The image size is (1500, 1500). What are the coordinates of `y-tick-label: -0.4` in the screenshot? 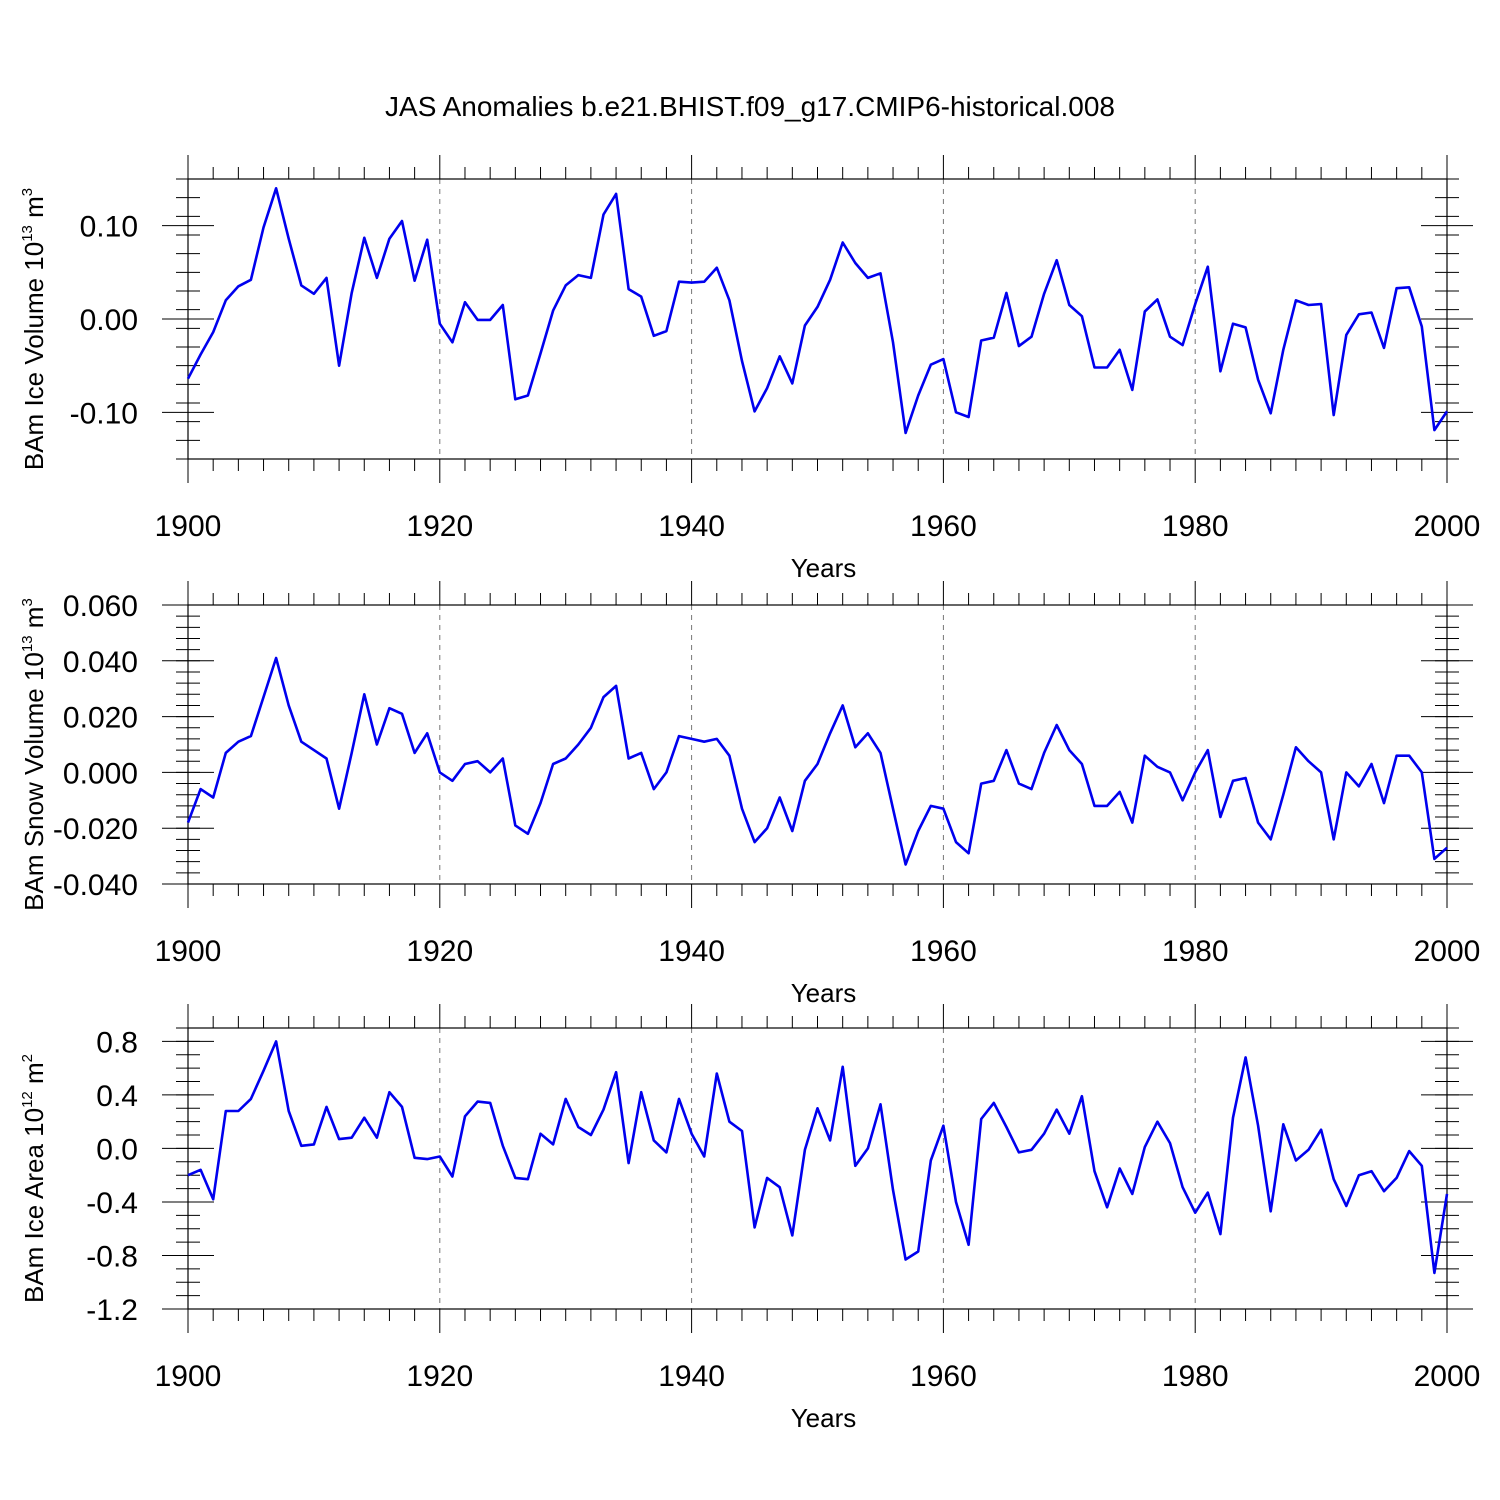 It's located at (112, 1203).